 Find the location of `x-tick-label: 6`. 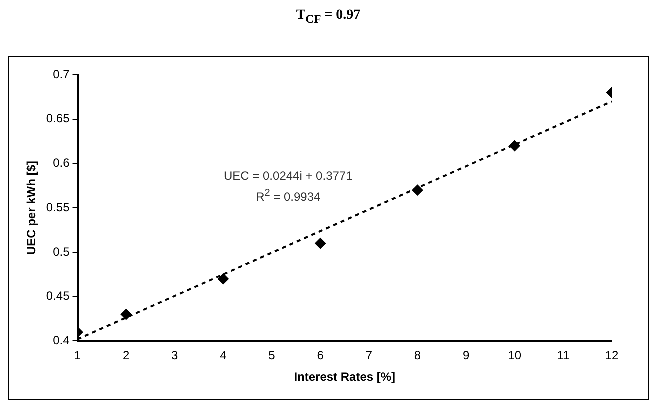

x-tick-label: 6 is located at coordinates (320, 355).